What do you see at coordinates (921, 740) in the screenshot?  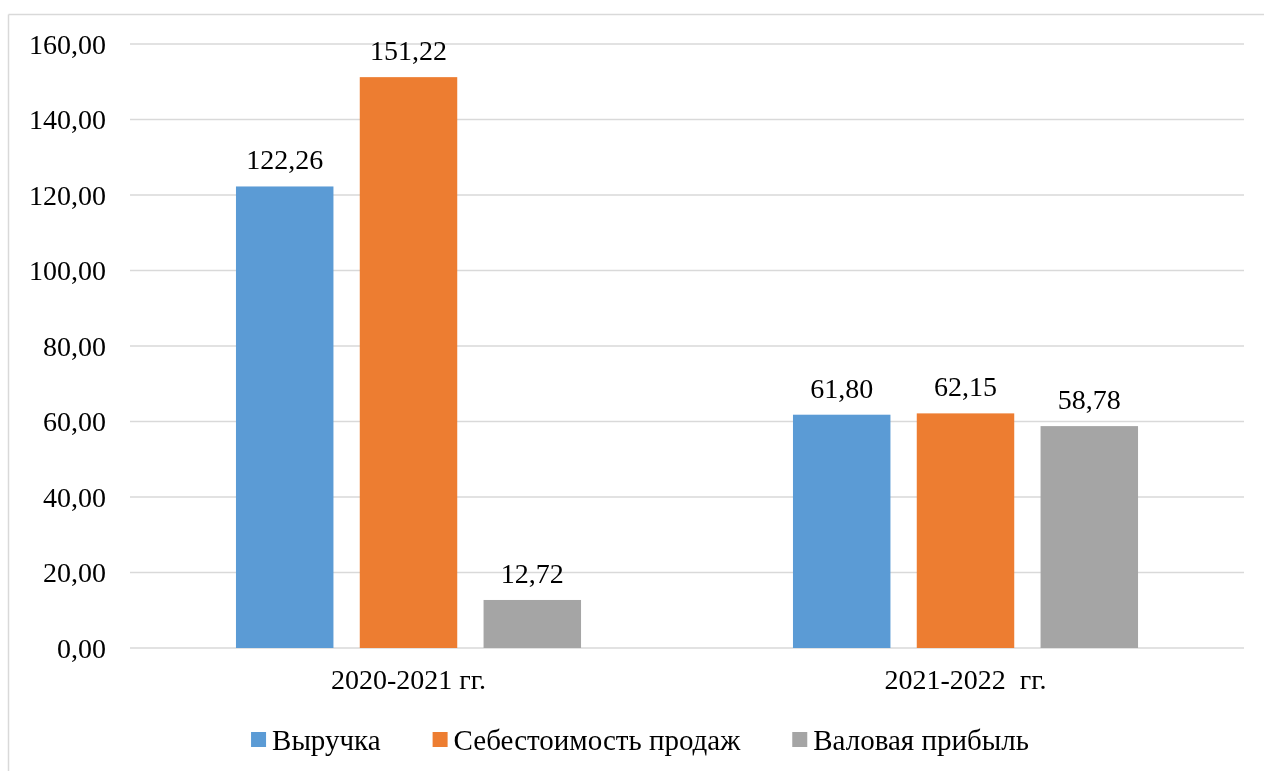 I see `legend-label: Валовая прибыль` at bounding box center [921, 740].